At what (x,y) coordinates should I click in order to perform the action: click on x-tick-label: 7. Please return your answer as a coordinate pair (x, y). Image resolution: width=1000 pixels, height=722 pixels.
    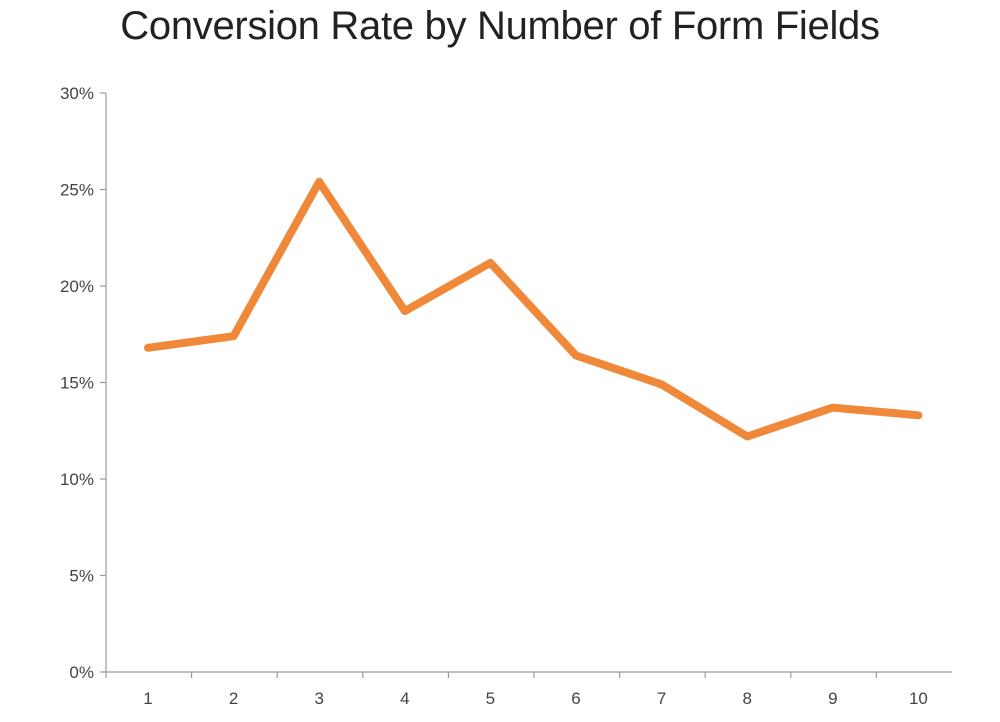
    Looking at the image, I should click on (661, 698).